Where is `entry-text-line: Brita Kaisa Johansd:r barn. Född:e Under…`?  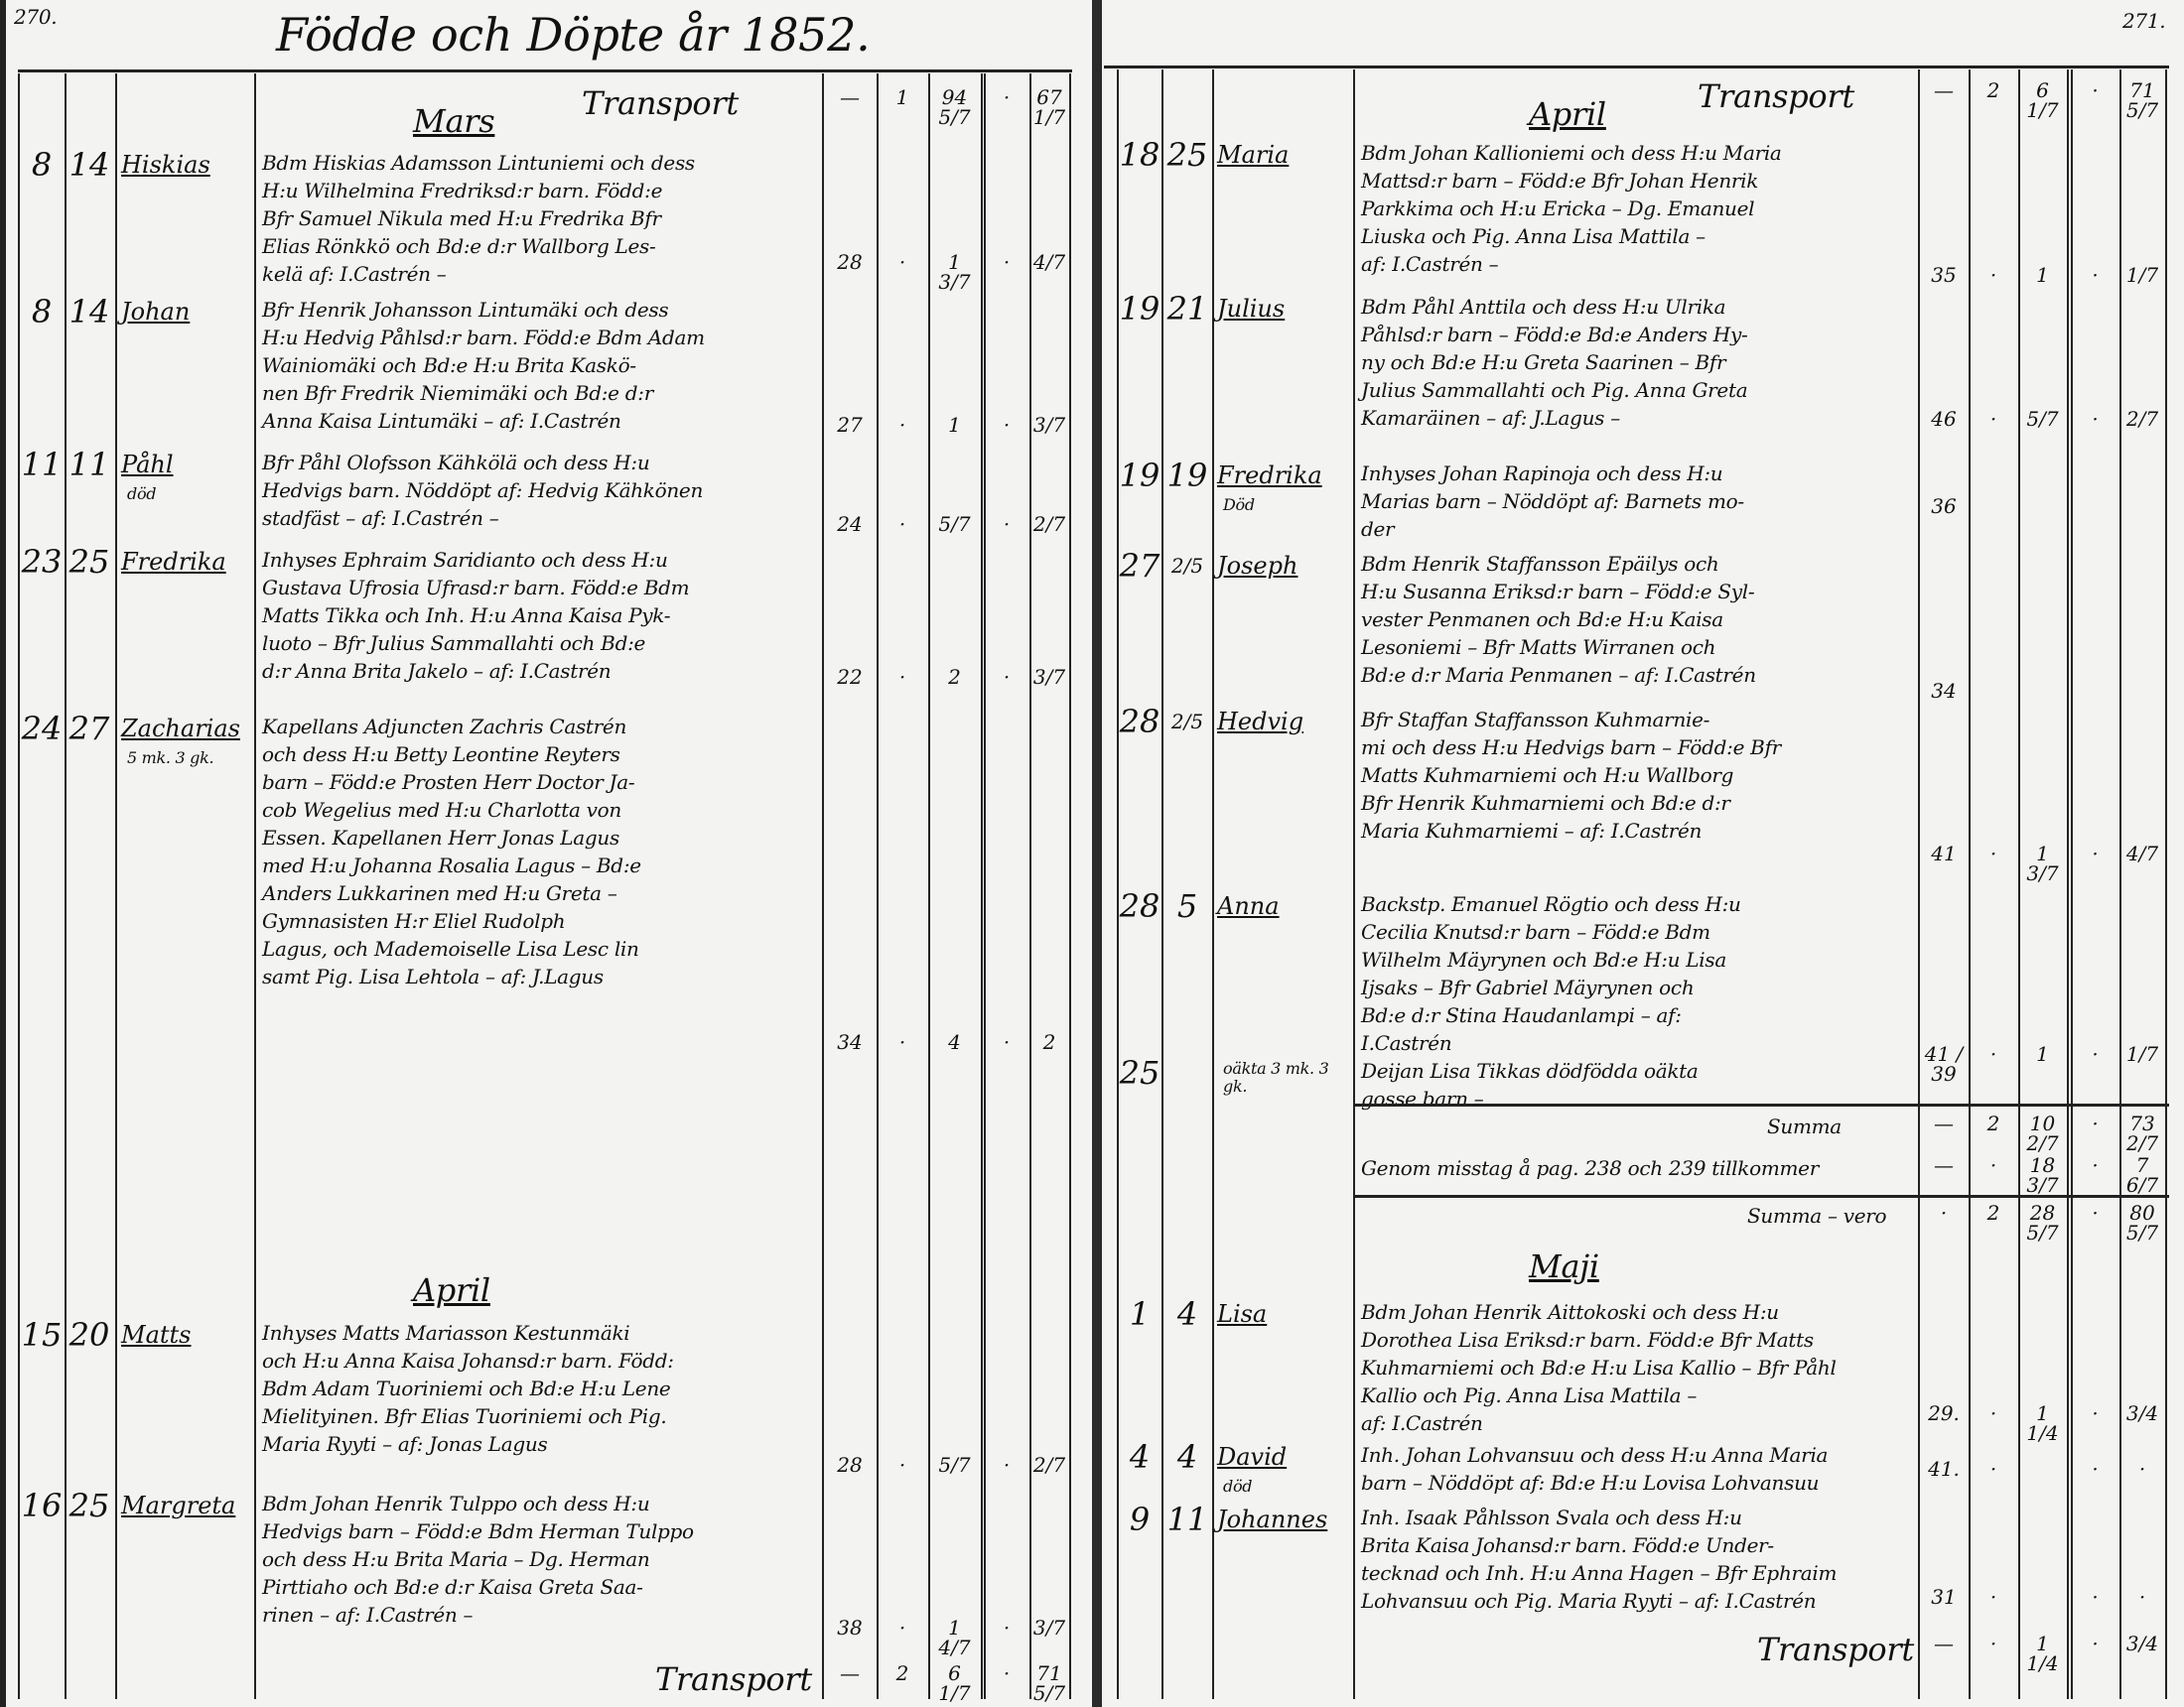 entry-text-line: Brita Kaisa Johansd:r barn. Född:e Under… is located at coordinates (1567, 1545).